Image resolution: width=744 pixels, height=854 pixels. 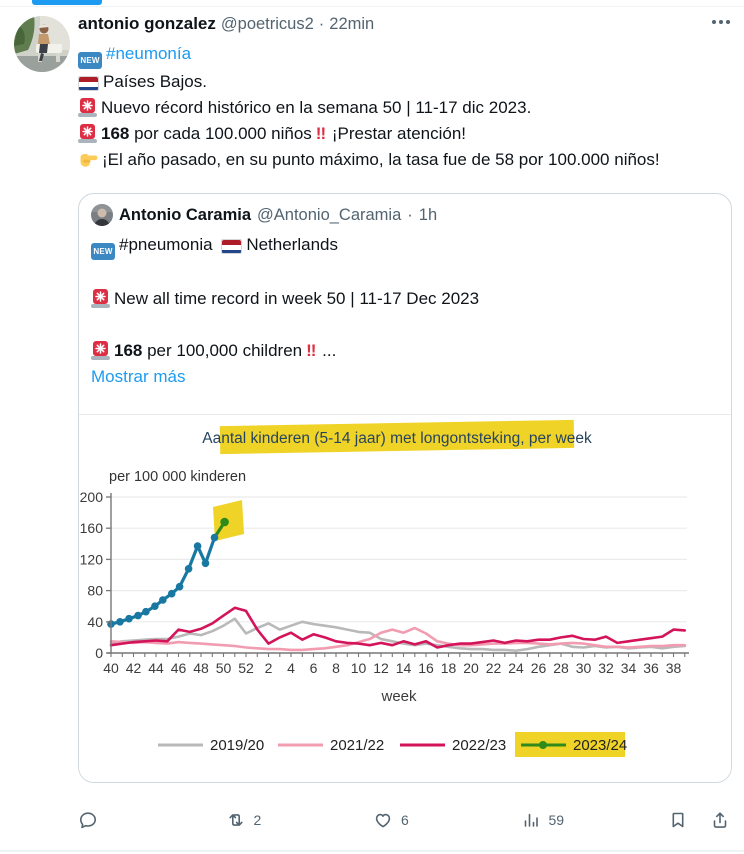 I want to click on bookmark-icon, so click(x=678, y=820).